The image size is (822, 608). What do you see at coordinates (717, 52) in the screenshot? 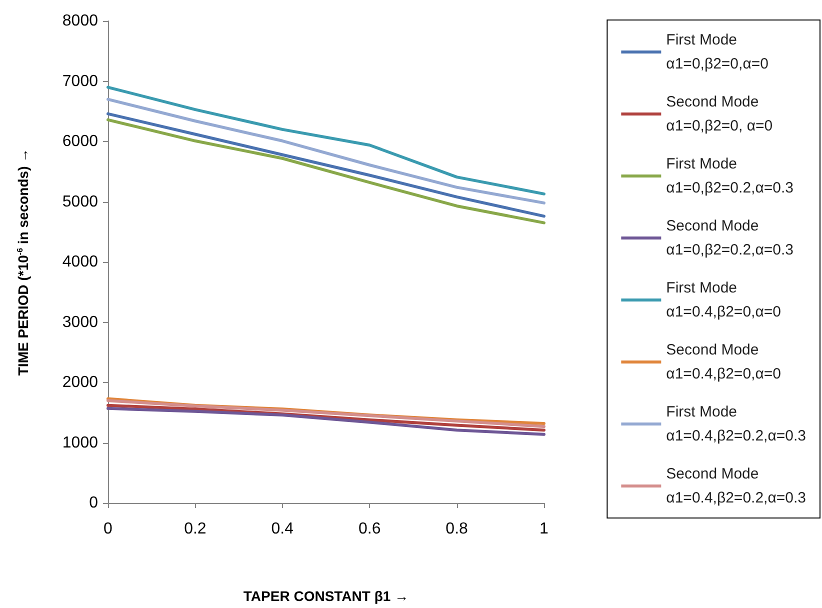
I see `legend-label: First Mode α1=0,β2=0,α=0` at bounding box center [717, 52].